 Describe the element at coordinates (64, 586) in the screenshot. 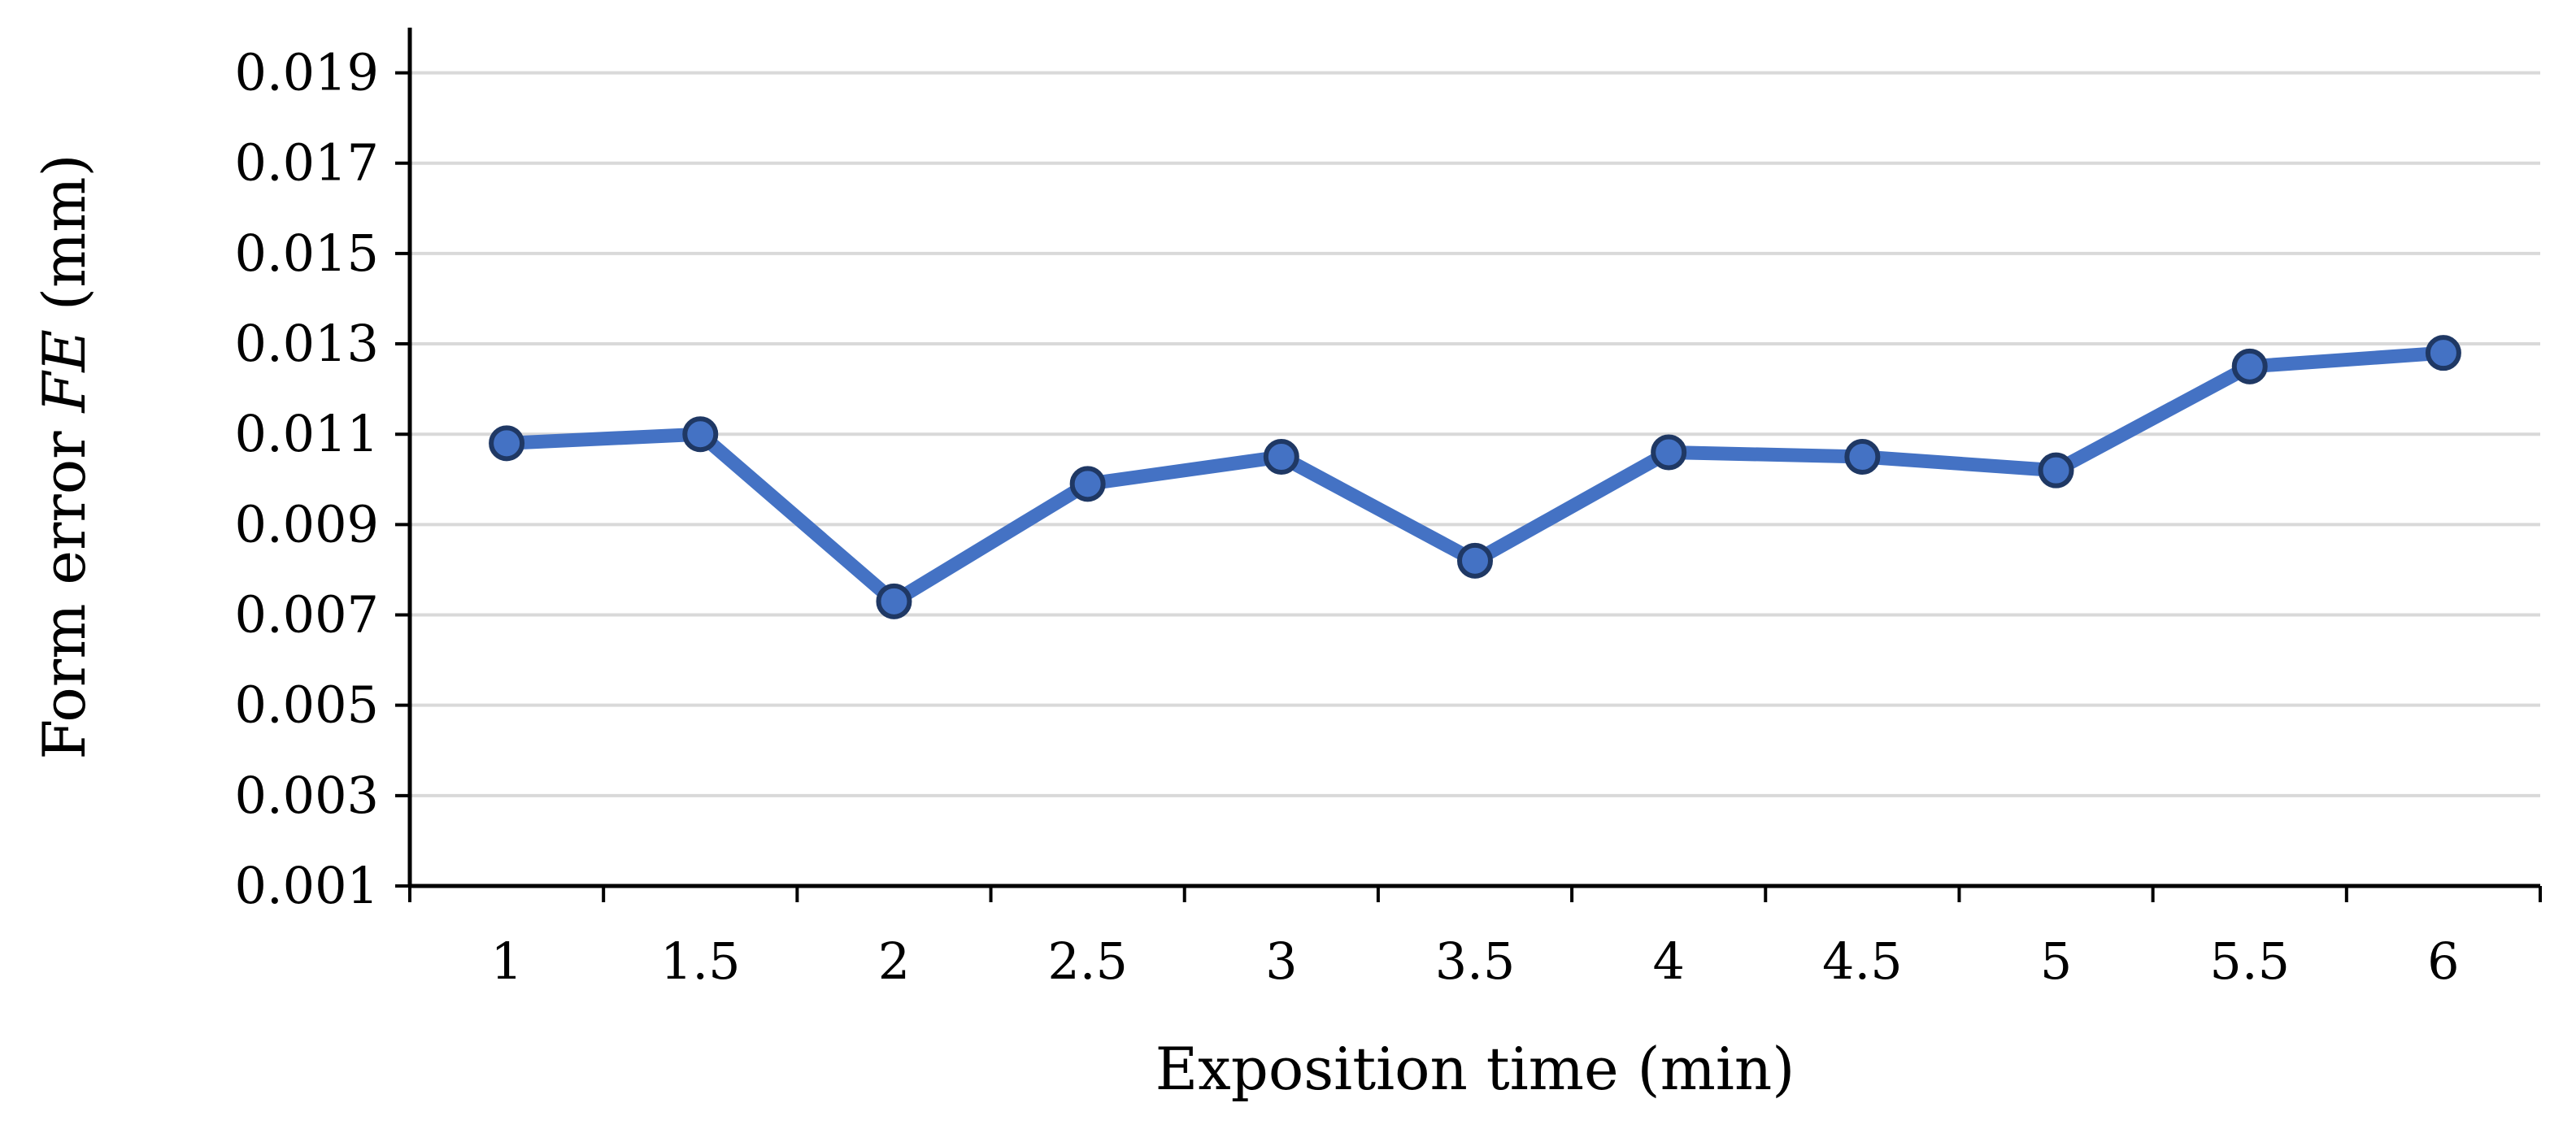

I see `y-axis-title-prefix: Form error` at that location.